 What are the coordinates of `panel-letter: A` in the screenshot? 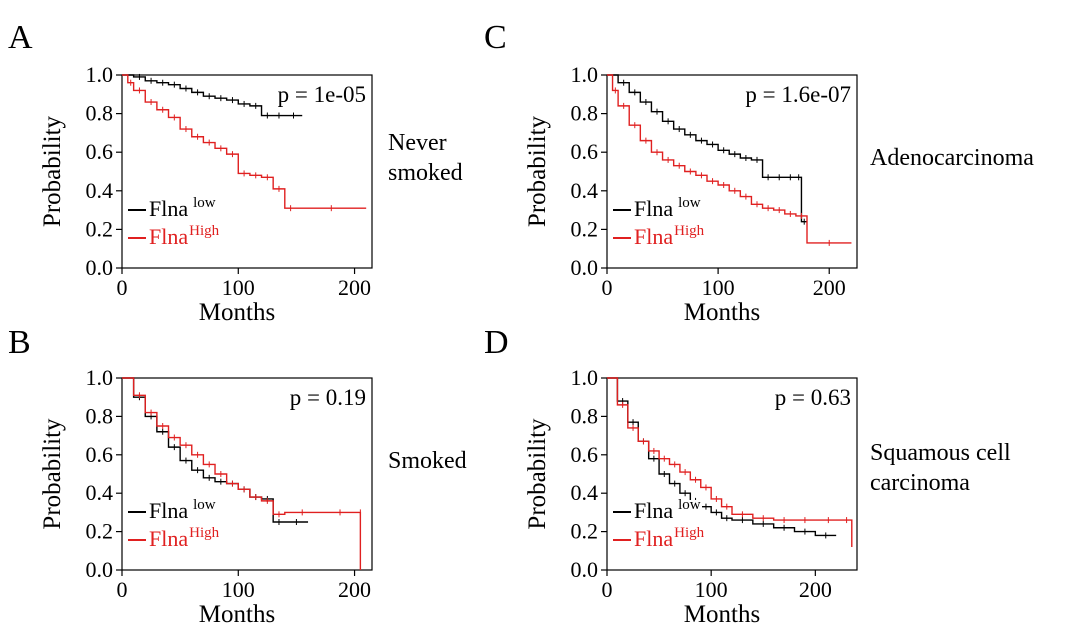 It's located at (20, 37).